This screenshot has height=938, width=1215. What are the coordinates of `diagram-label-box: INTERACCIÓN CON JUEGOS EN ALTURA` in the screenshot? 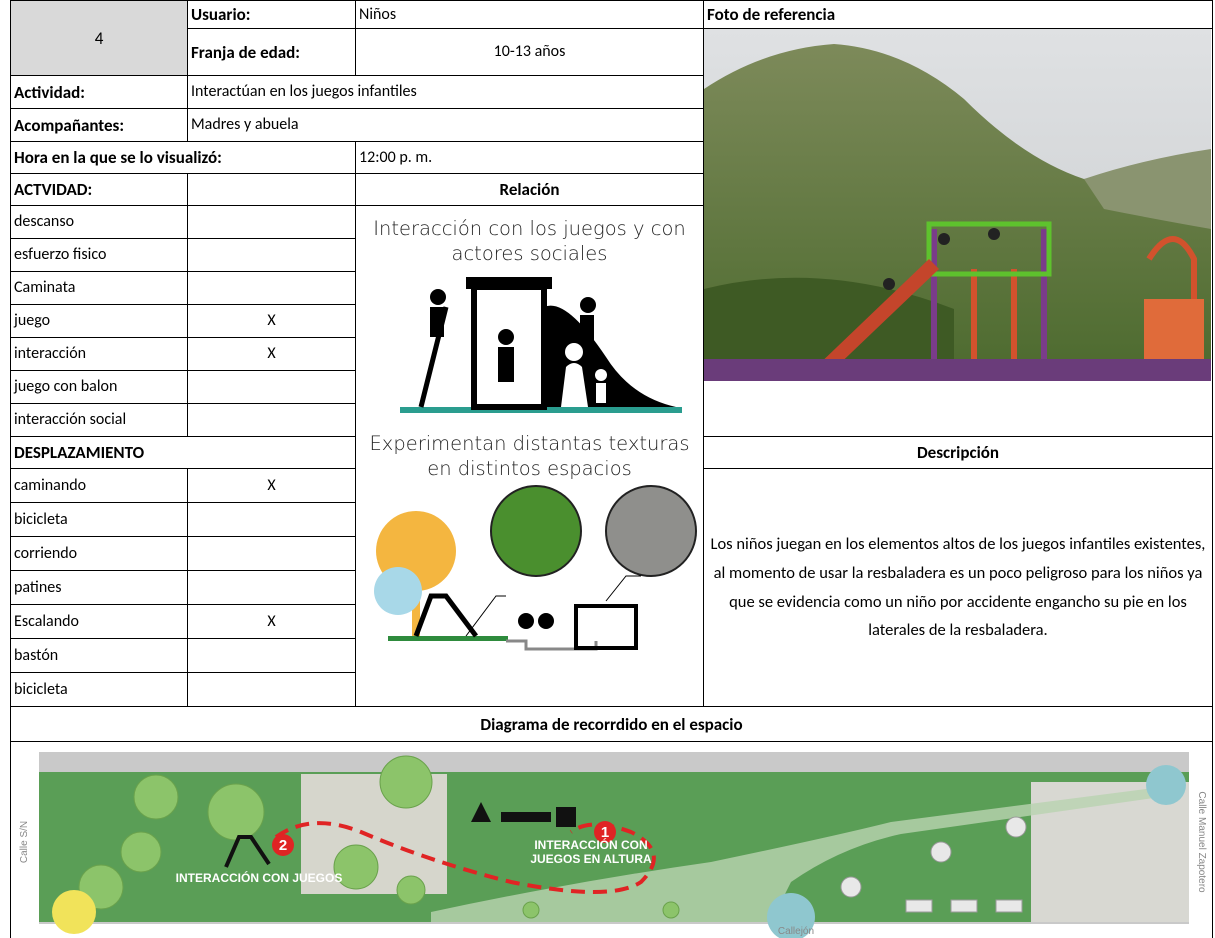 It's located at (591, 852).